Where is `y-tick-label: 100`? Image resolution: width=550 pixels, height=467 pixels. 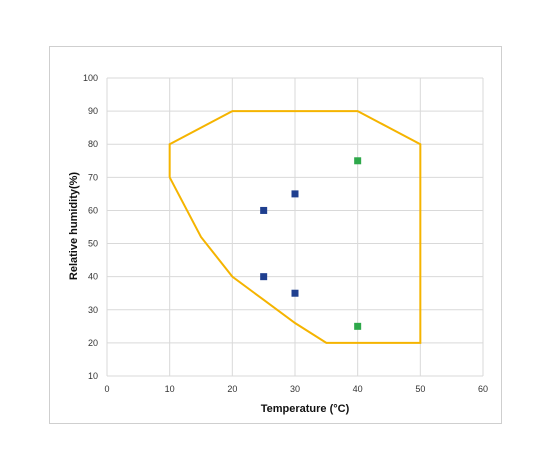
y-tick-label: 100 is located at coordinates (90, 78).